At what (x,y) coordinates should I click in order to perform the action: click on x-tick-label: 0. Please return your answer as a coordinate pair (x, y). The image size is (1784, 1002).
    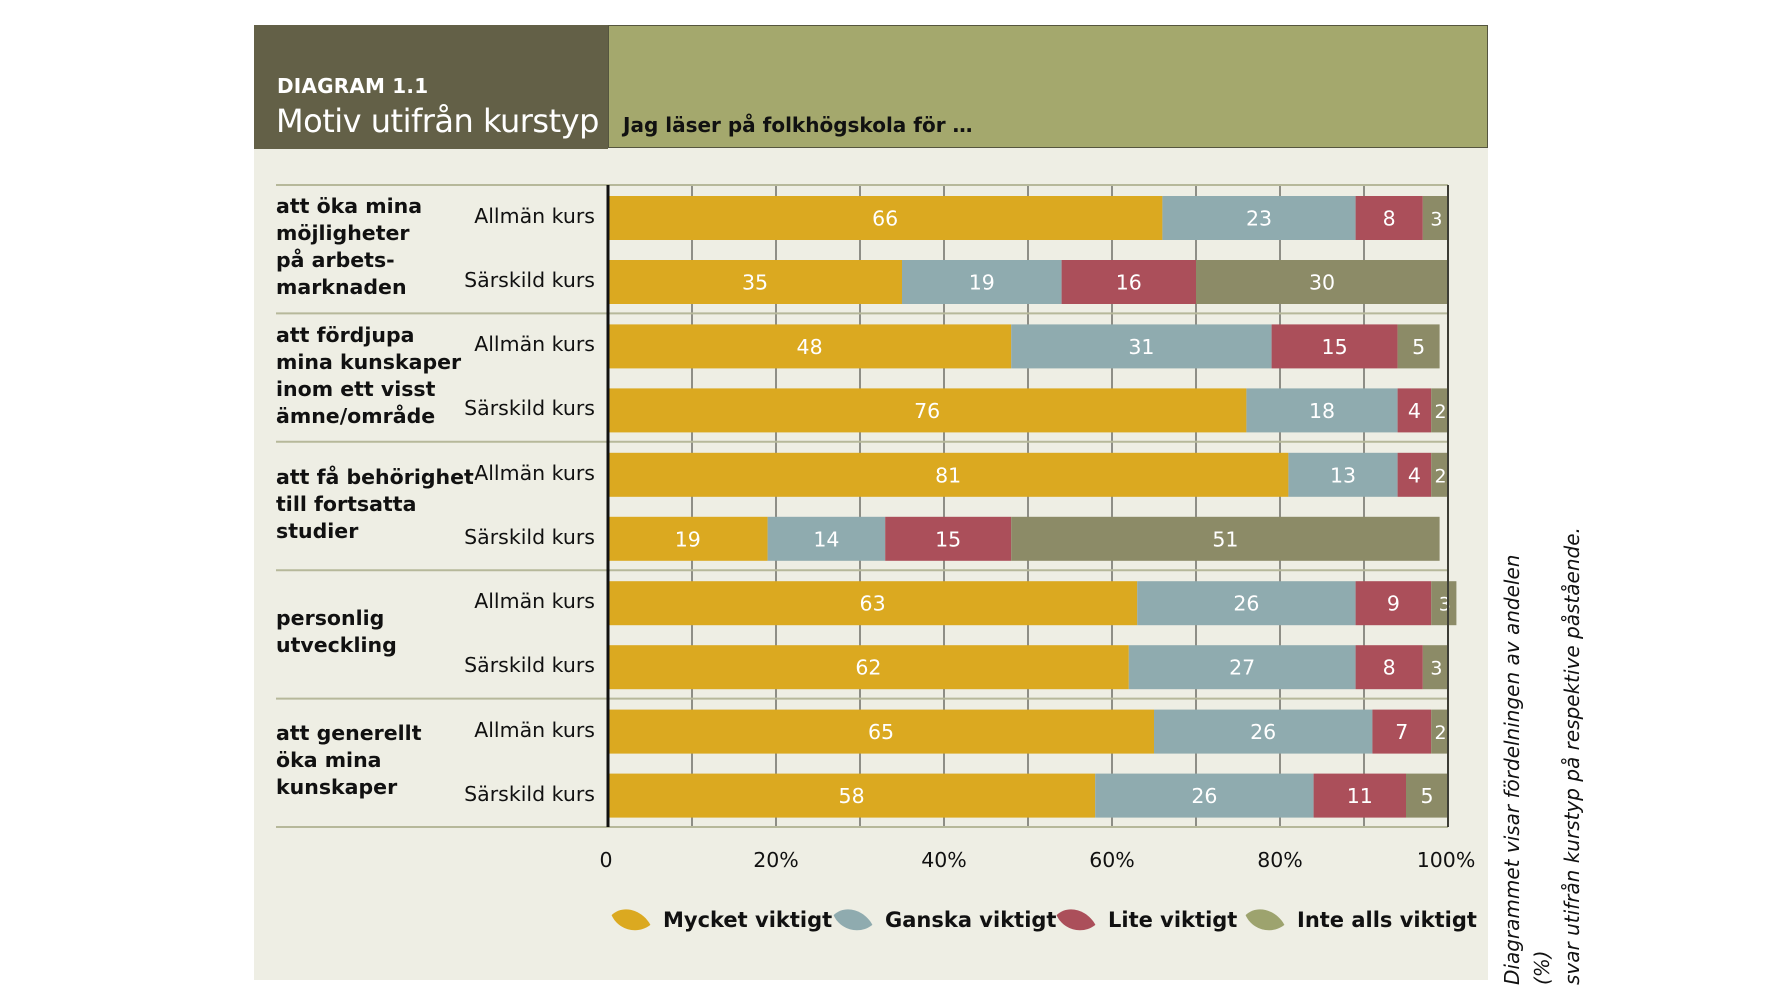
    Looking at the image, I should click on (606, 860).